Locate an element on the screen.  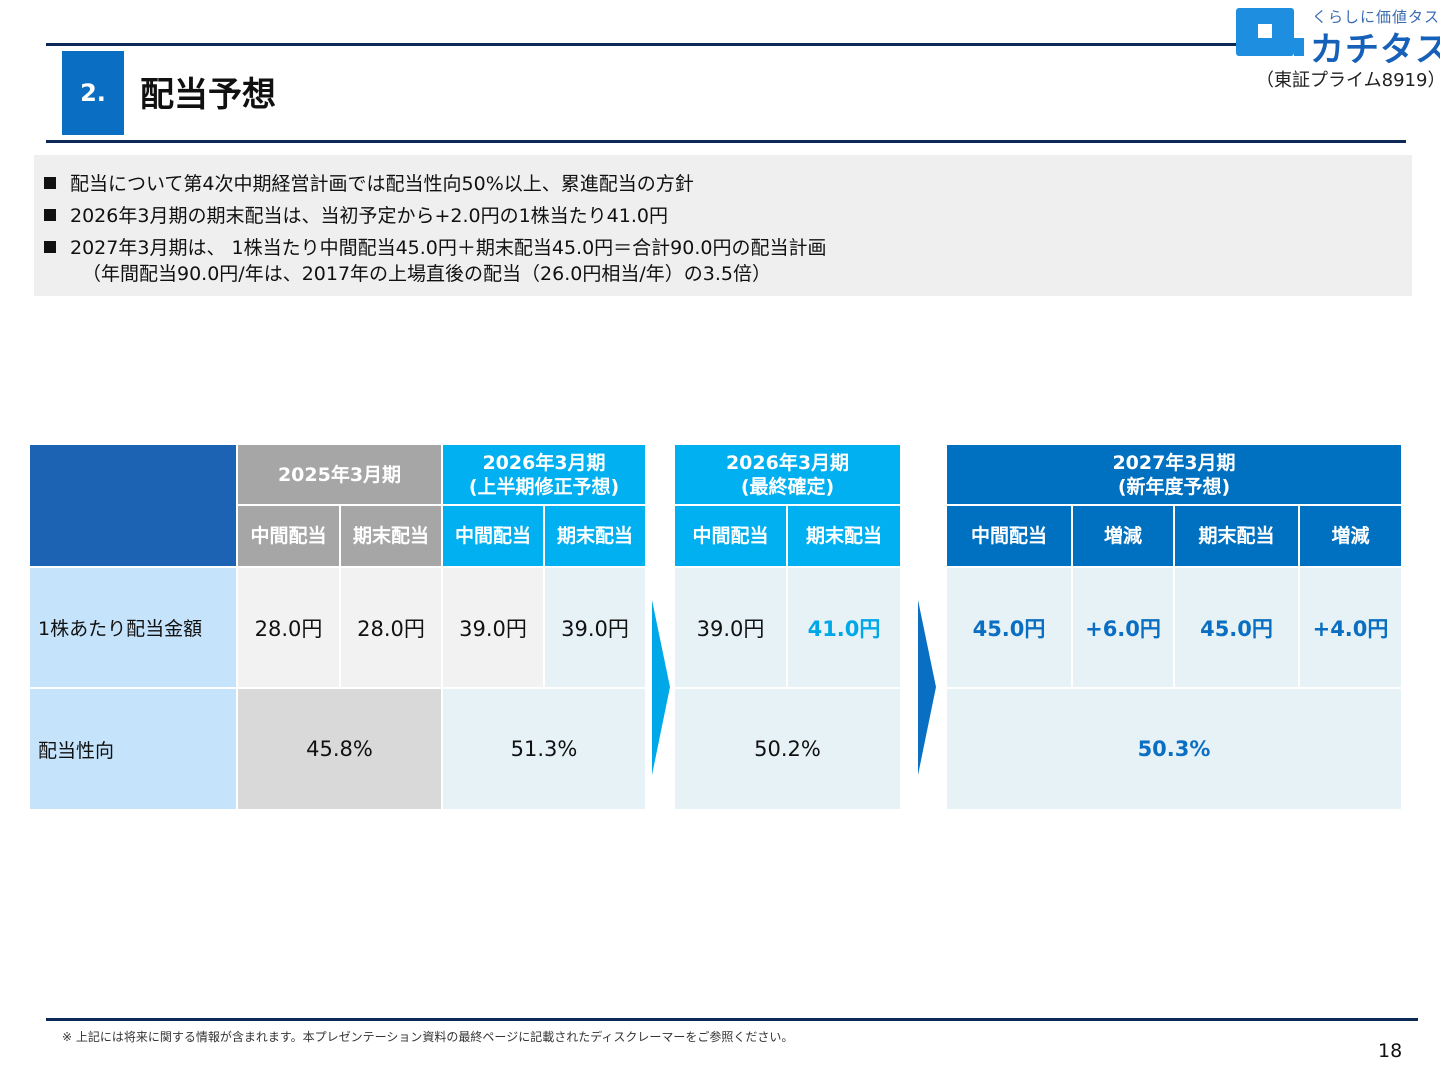
fy2027-final-header: 期末配当 is located at coordinates (1236, 536).